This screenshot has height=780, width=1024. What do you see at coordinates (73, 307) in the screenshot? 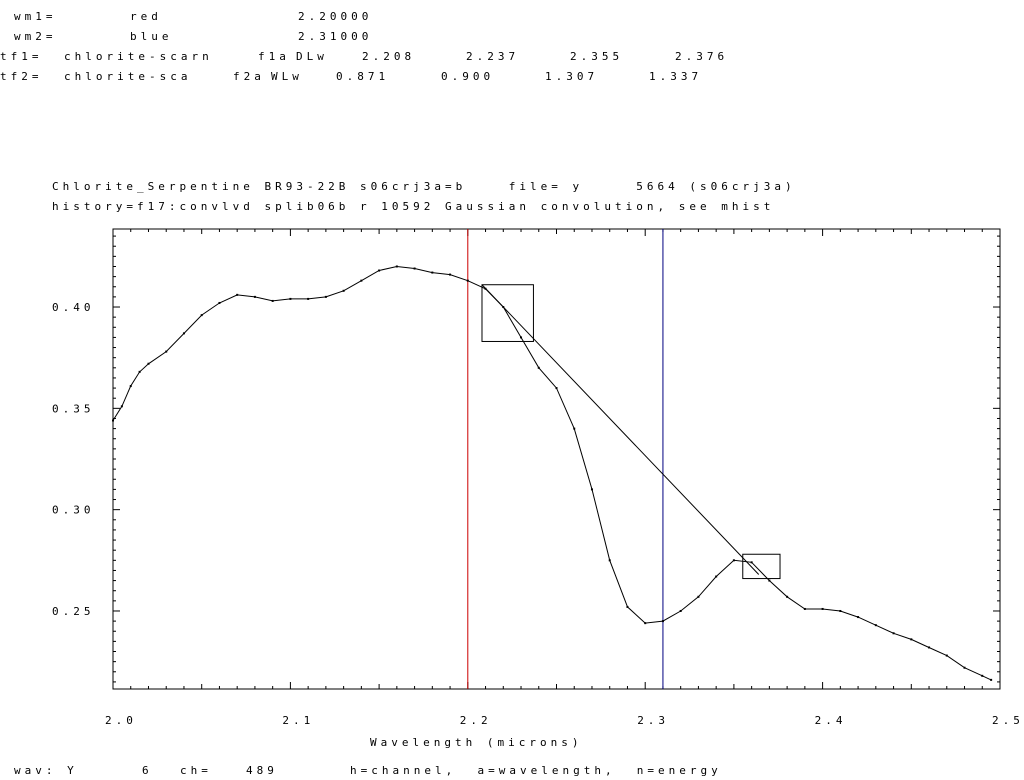
I see `y-tick-label: 0.40` at bounding box center [73, 307].